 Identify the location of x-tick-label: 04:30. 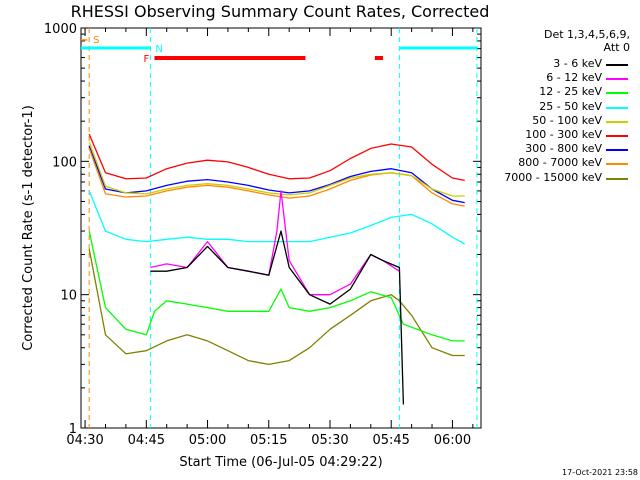
(84, 440).